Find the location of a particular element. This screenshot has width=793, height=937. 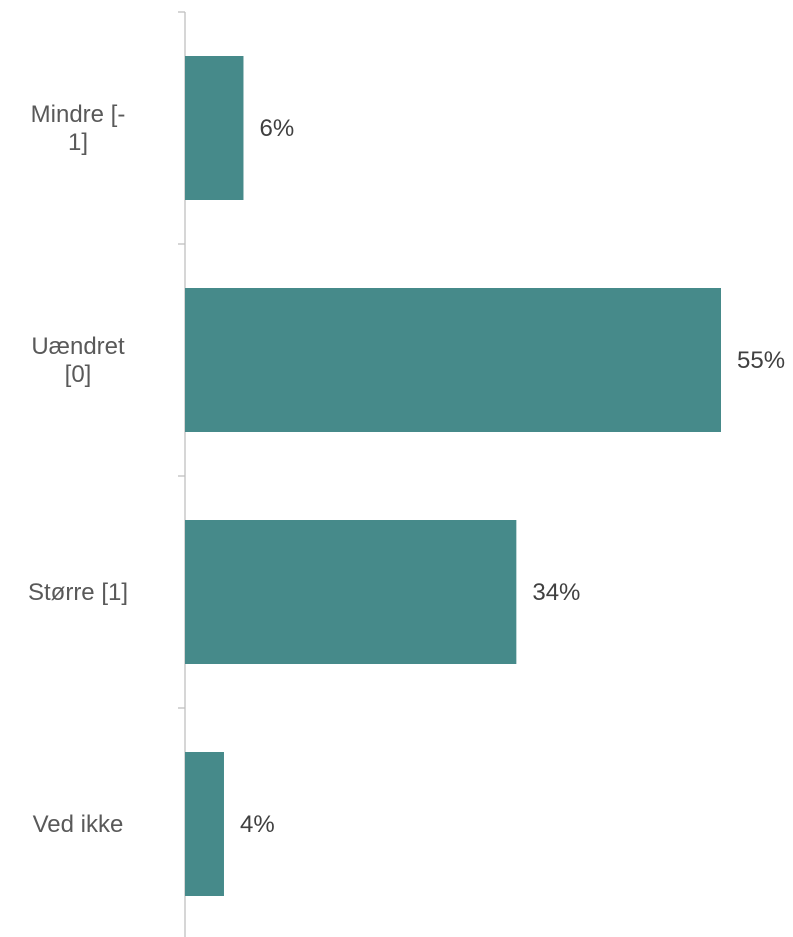

data-label: 55% is located at coordinates (761, 360).